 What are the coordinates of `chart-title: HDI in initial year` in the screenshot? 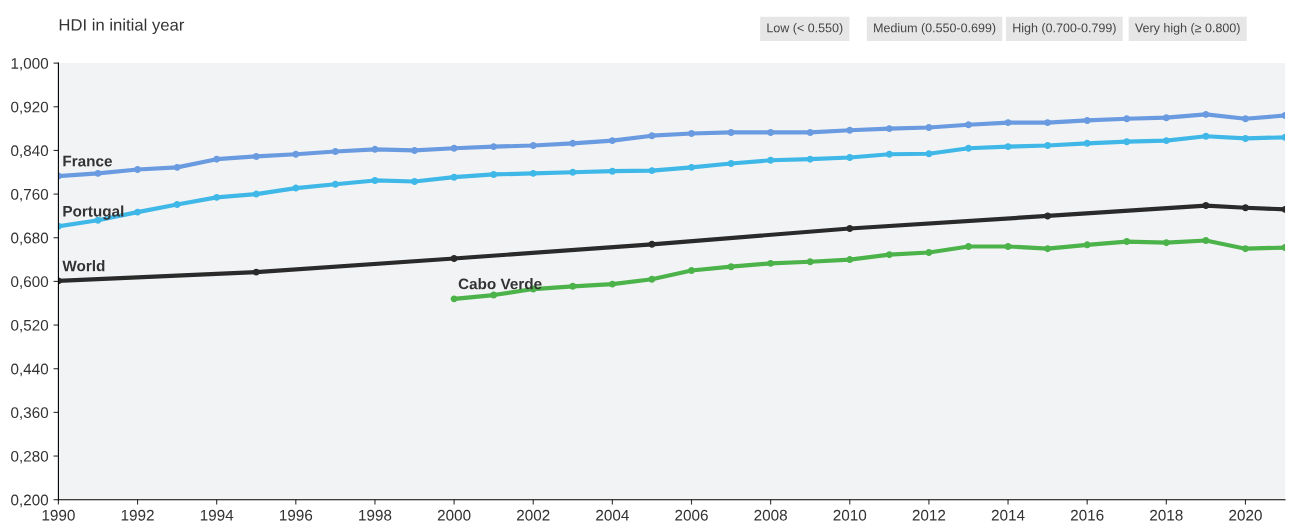 It's located at (122, 26).